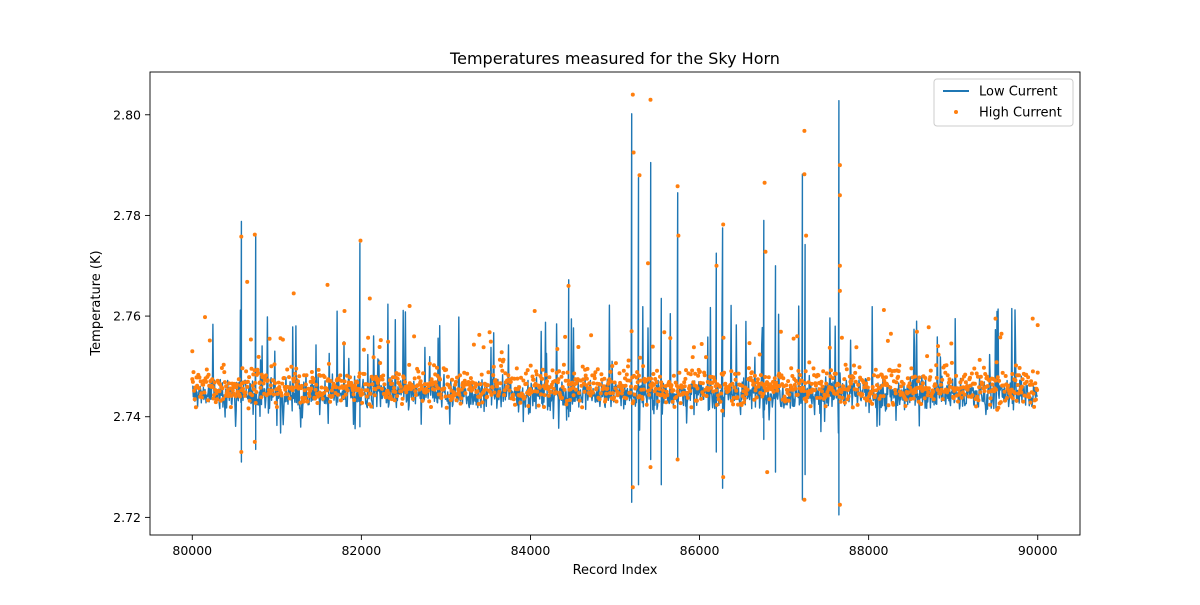 This screenshot has height=605, width=1200. What do you see at coordinates (531, 550) in the screenshot?
I see `x-tick-label: 84000` at bounding box center [531, 550].